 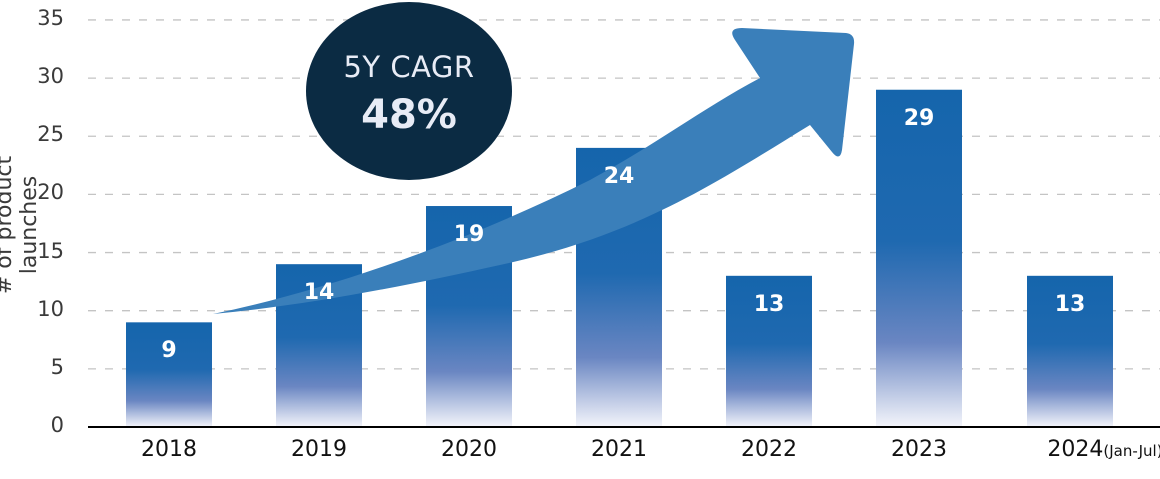 I want to click on y-tick-label: 5, so click(x=57, y=366).